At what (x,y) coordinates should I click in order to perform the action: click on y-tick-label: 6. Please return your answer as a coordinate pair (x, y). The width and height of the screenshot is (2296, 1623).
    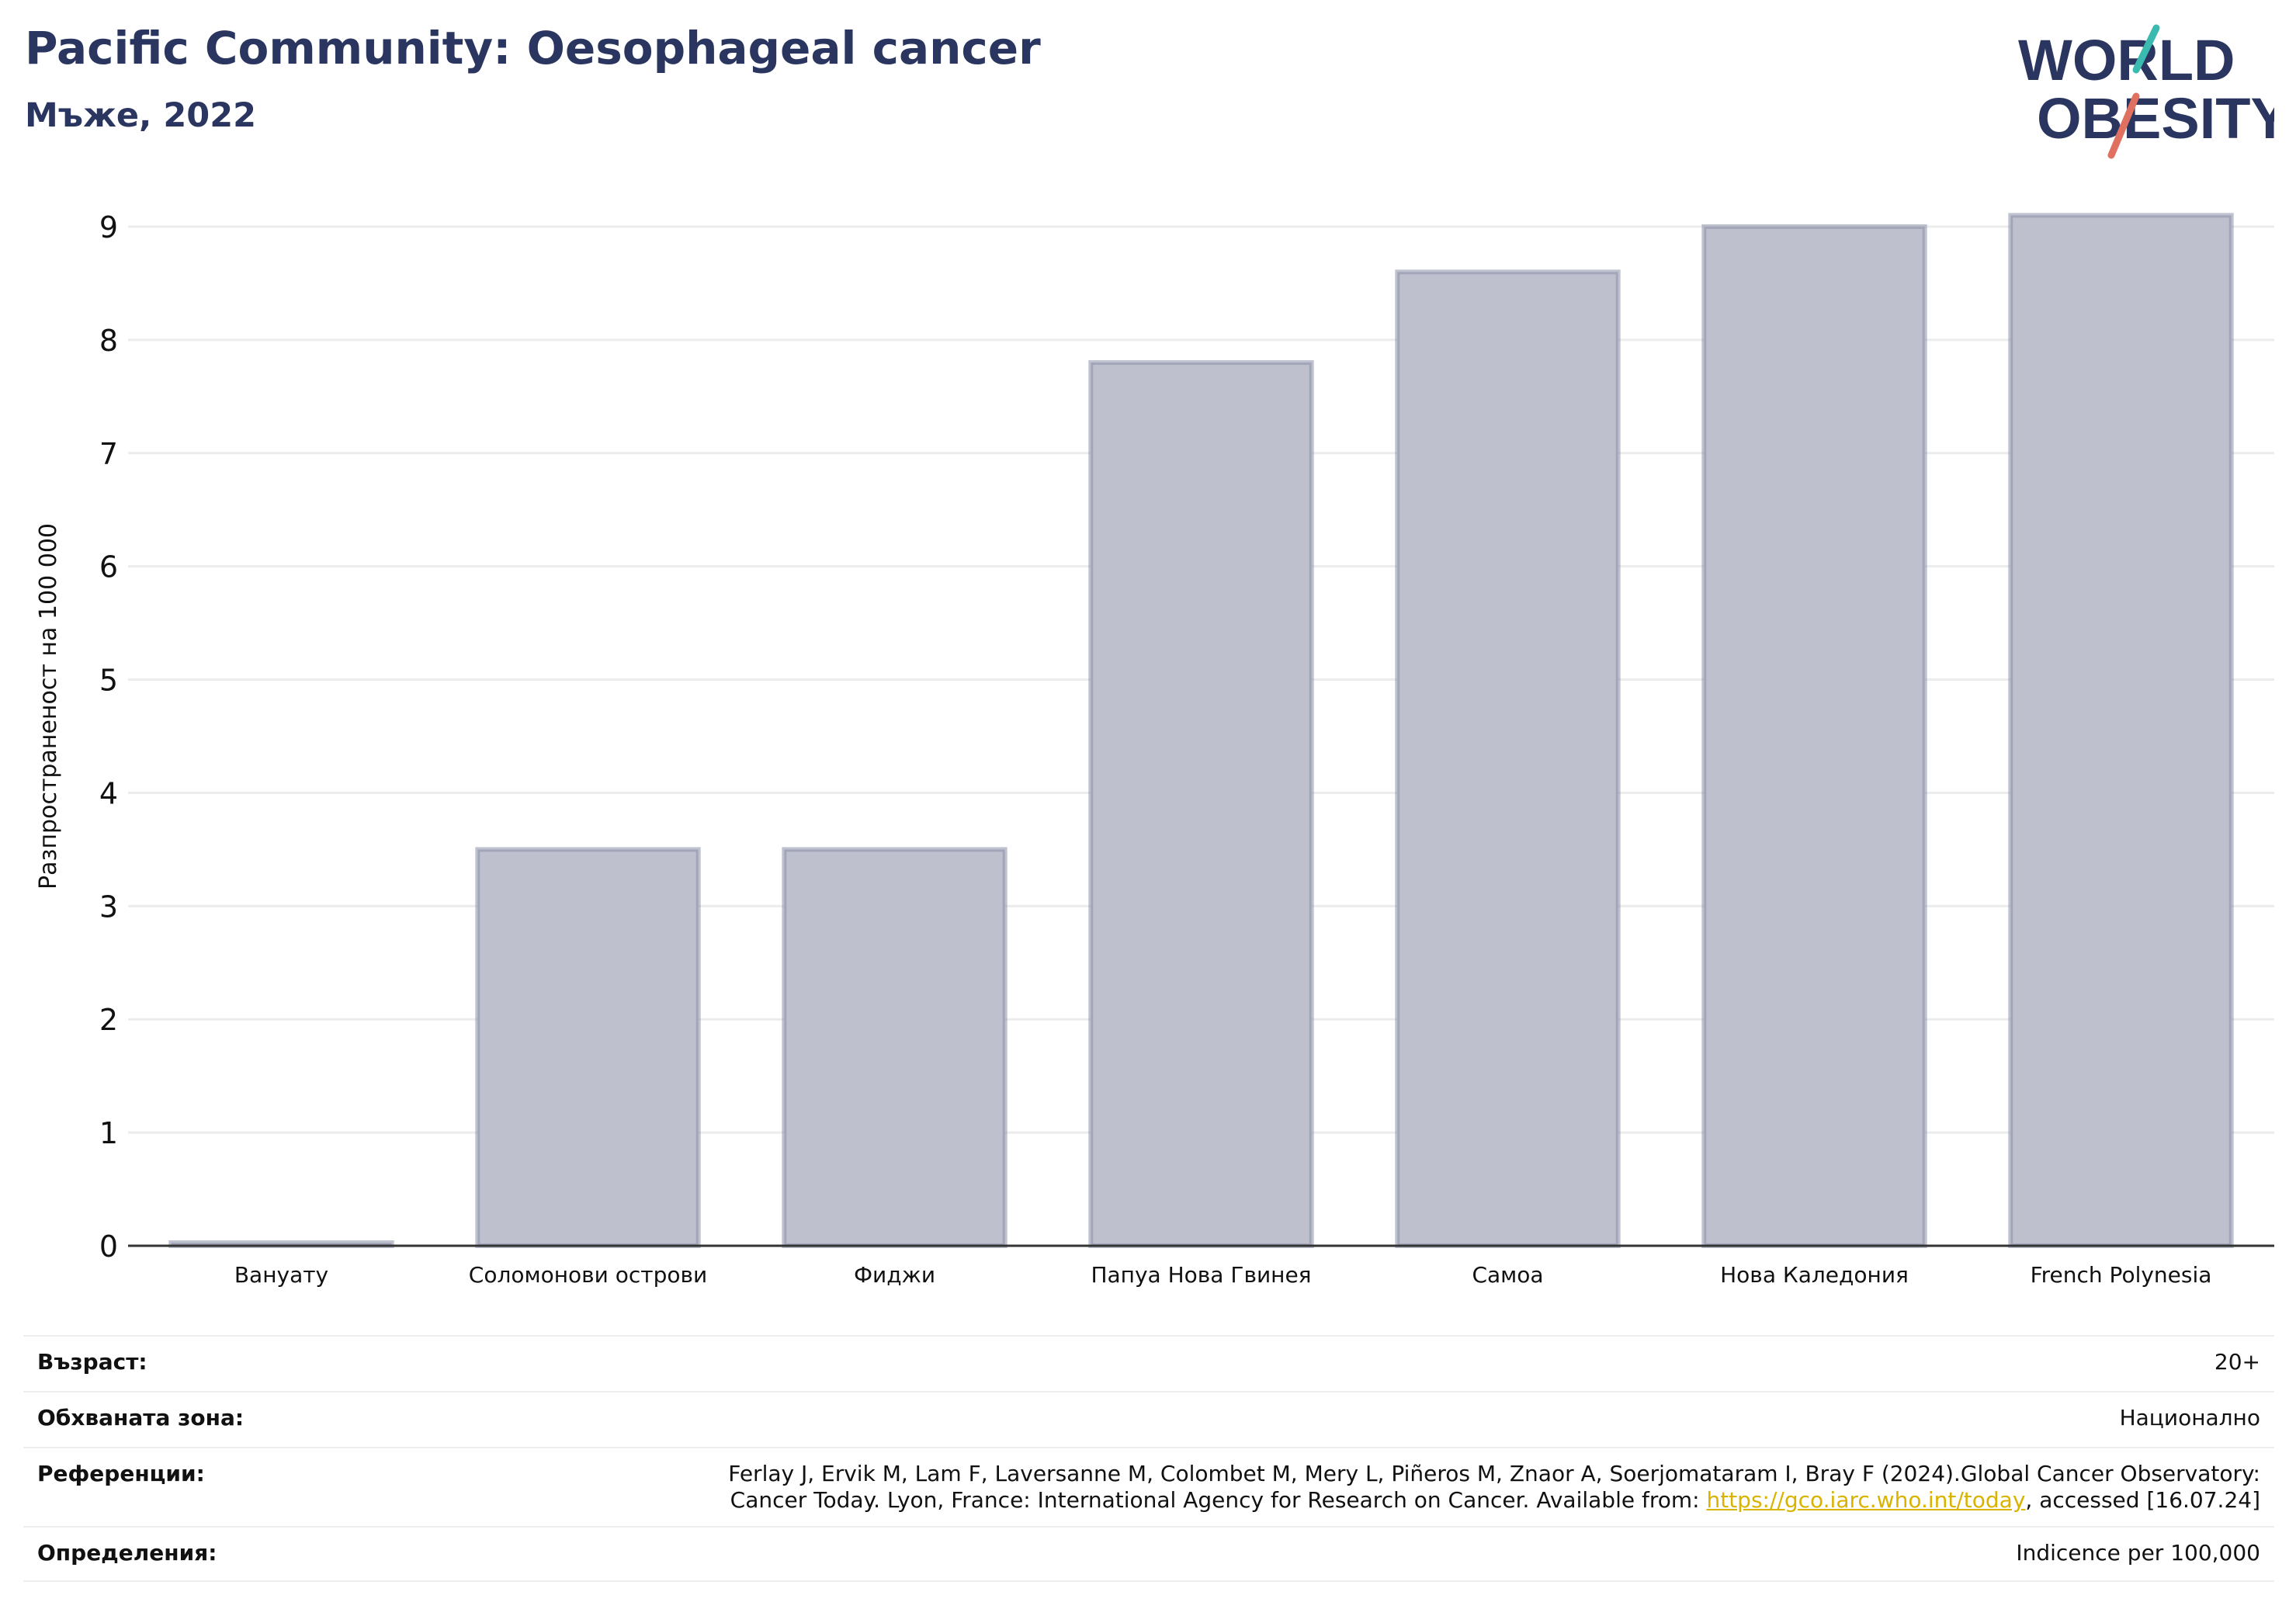
    Looking at the image, I should click on (108, 567).